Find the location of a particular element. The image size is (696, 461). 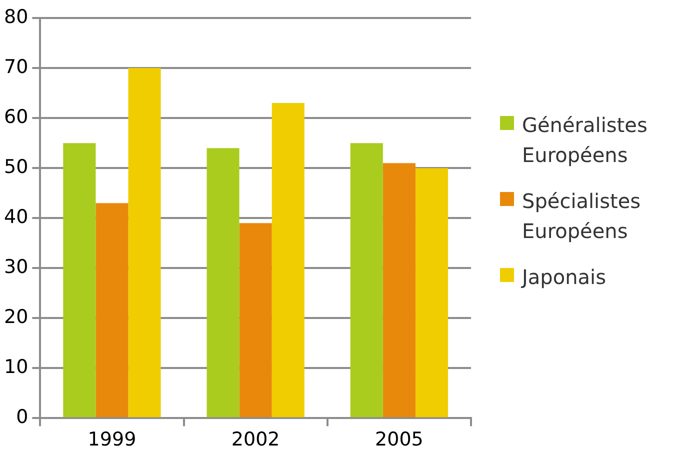

y-tick-label: 0 is located at coordinates (22, 417).